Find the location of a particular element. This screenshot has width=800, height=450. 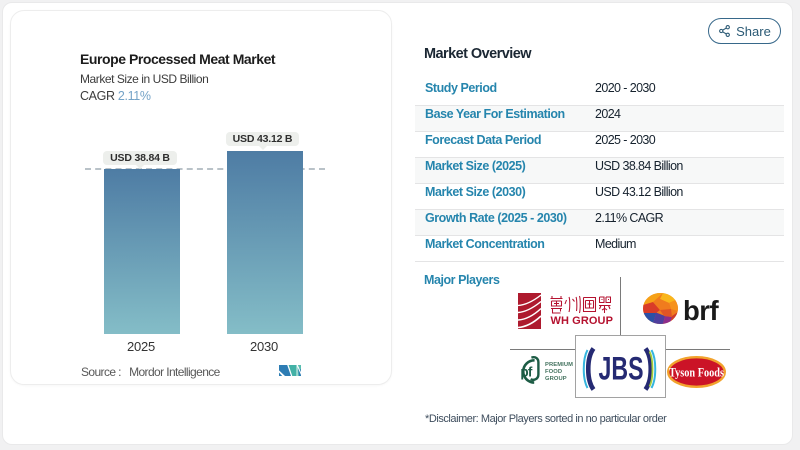

svg-text: JBS is located at coordinates (621, 369).